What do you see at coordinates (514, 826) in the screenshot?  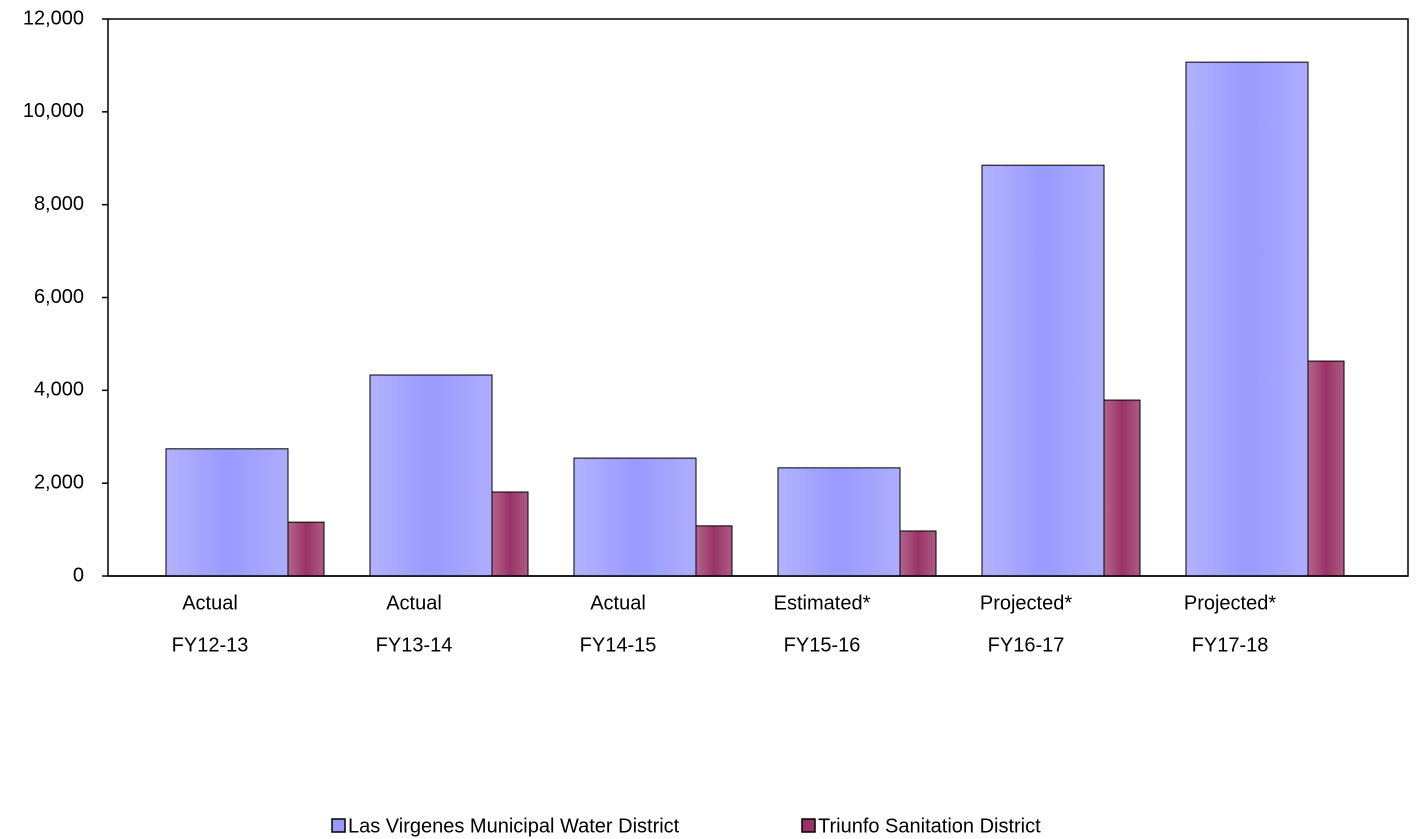 I see `legend-label: Las Virgenes Municipal Water District` at bounding box center [514, 826].